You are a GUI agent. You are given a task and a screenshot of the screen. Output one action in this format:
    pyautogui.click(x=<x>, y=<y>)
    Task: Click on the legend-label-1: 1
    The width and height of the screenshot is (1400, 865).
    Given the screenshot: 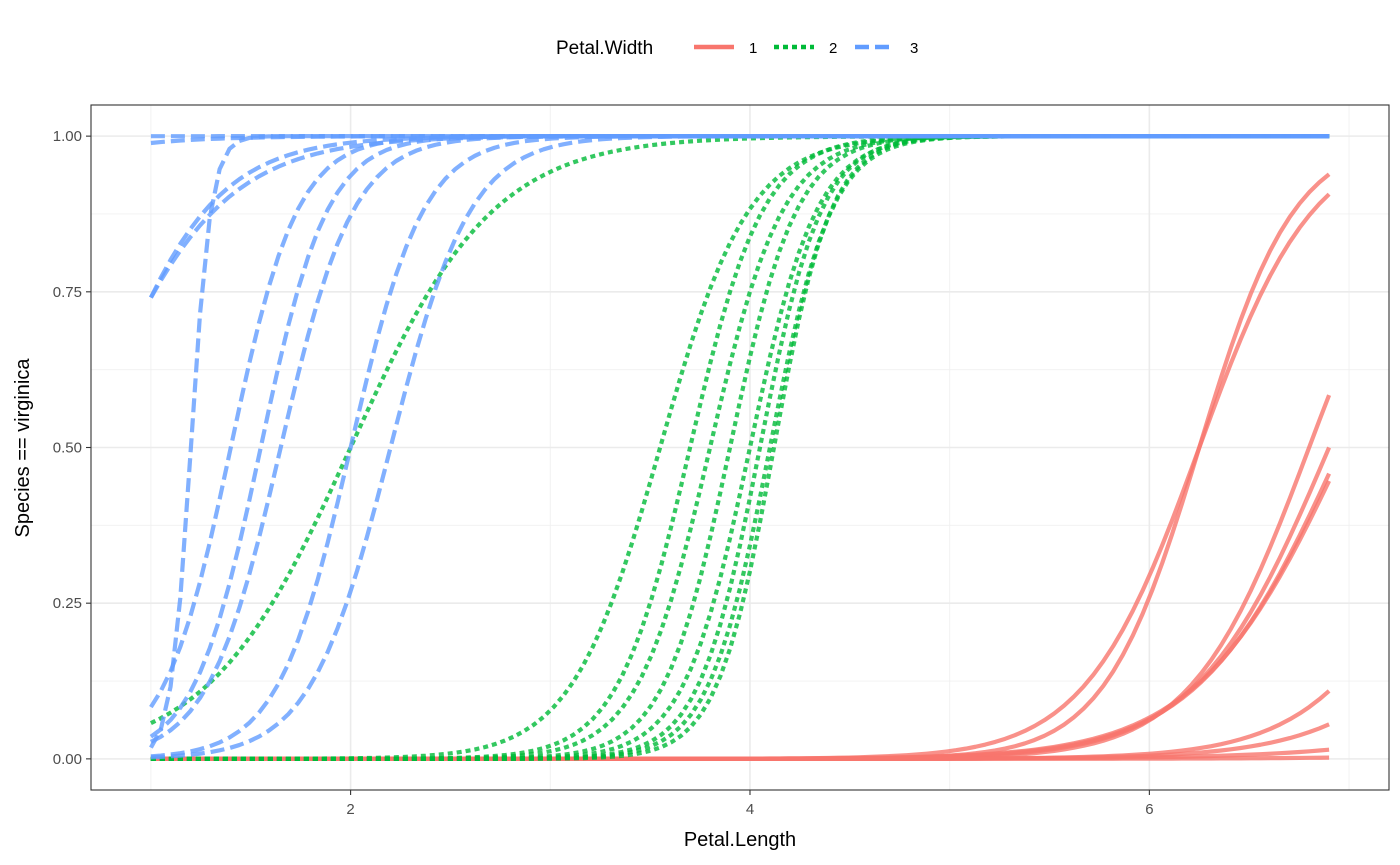 What is the action you would take?
    pyautogui.click(x=753, y=48)
    